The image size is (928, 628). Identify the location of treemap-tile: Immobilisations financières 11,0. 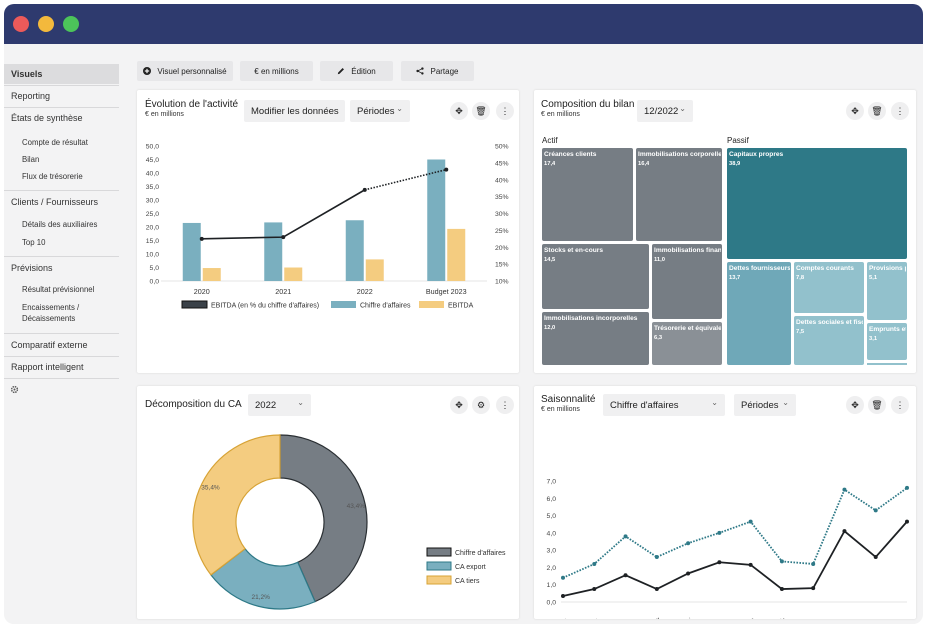
(687, 281).